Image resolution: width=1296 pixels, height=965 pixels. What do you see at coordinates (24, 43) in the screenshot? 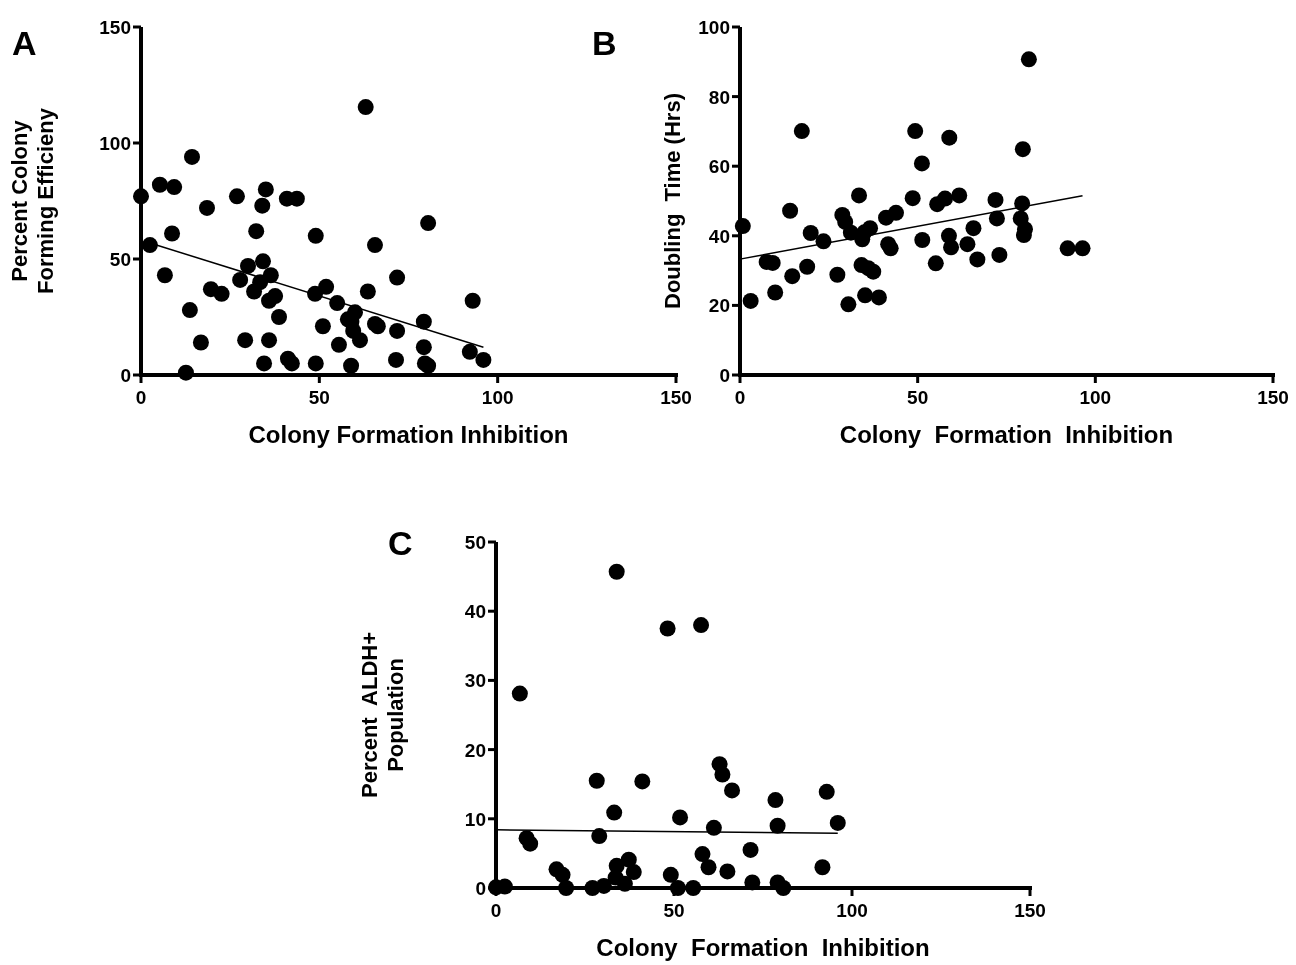
I see `text: A` at bounding box center [24, 43].